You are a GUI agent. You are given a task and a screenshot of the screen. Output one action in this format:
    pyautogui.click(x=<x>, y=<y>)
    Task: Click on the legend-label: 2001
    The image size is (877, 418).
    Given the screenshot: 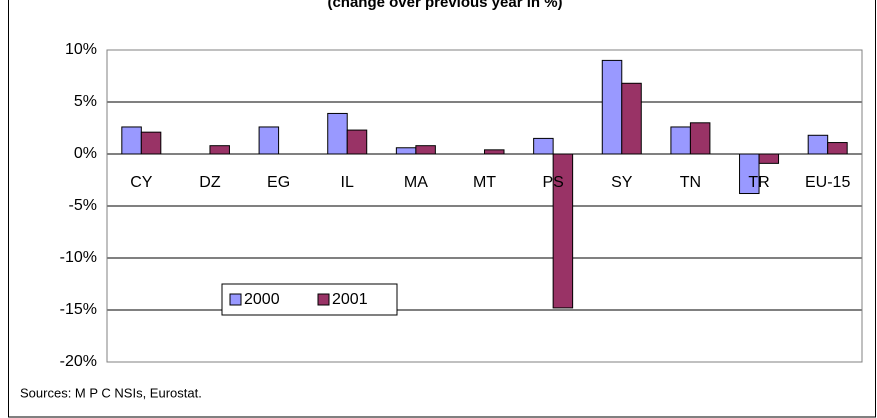 What is the action you would take?
    pyautogui.click(x=350, y=299)
    